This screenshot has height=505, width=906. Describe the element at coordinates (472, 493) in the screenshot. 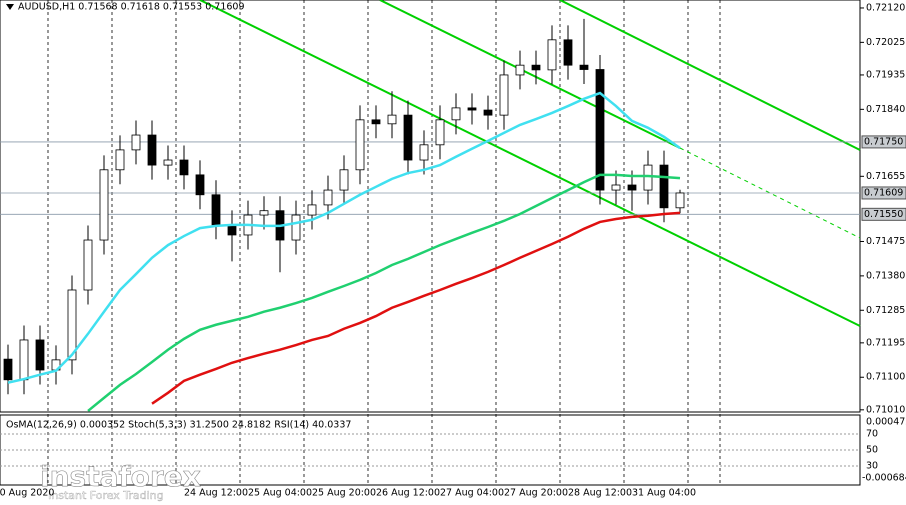

I see `x-tick-label: 27 Aug 04:00` at that location.